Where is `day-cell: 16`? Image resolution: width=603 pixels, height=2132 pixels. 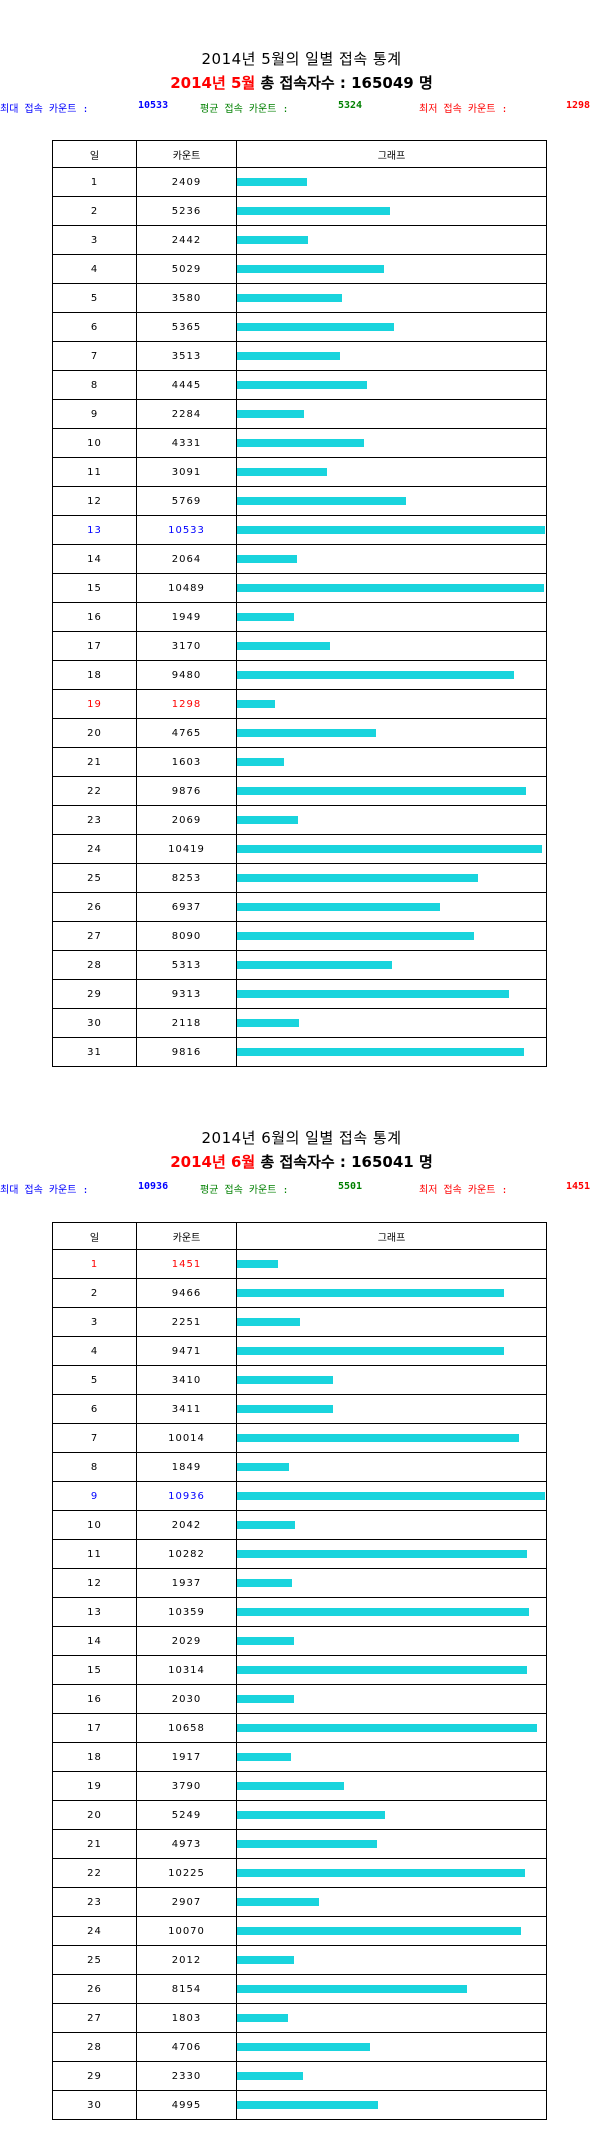 day-cell: 16 is located at coordinates (94, 1699).